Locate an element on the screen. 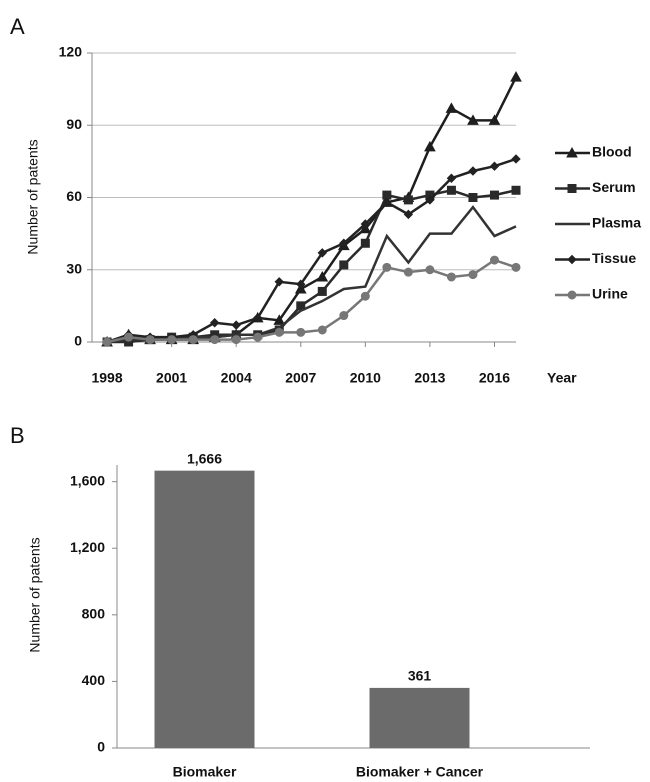 The height and width of the screenshot is (782, 650). legend-label: Plasma is located at coordinates (616, 223).